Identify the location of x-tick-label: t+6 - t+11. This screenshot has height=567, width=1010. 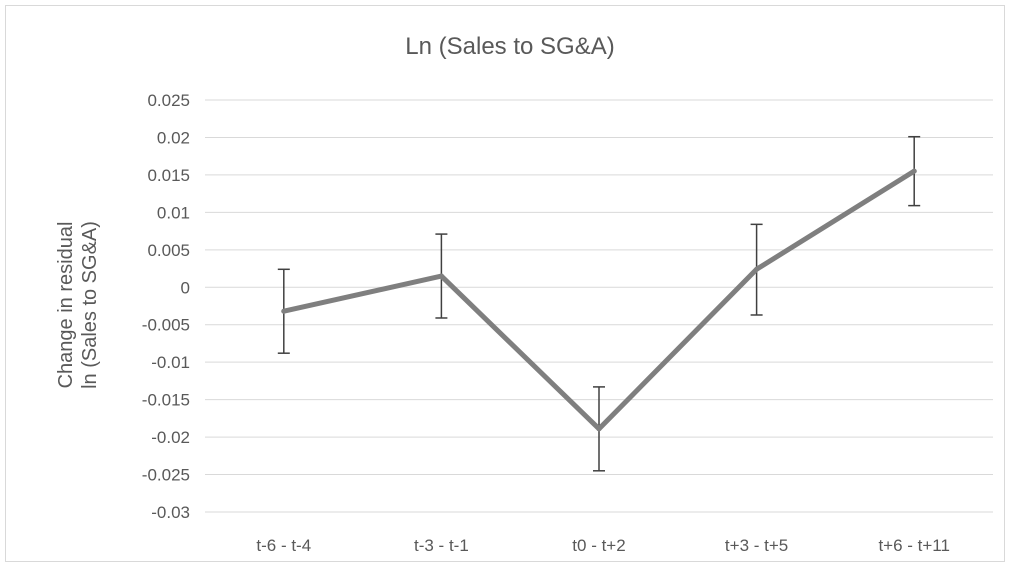
(914, 545).